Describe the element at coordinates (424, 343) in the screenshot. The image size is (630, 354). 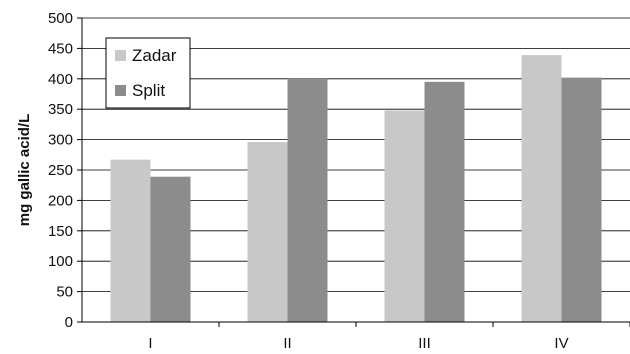
I see `x-tick-label-iii: III` at that location.